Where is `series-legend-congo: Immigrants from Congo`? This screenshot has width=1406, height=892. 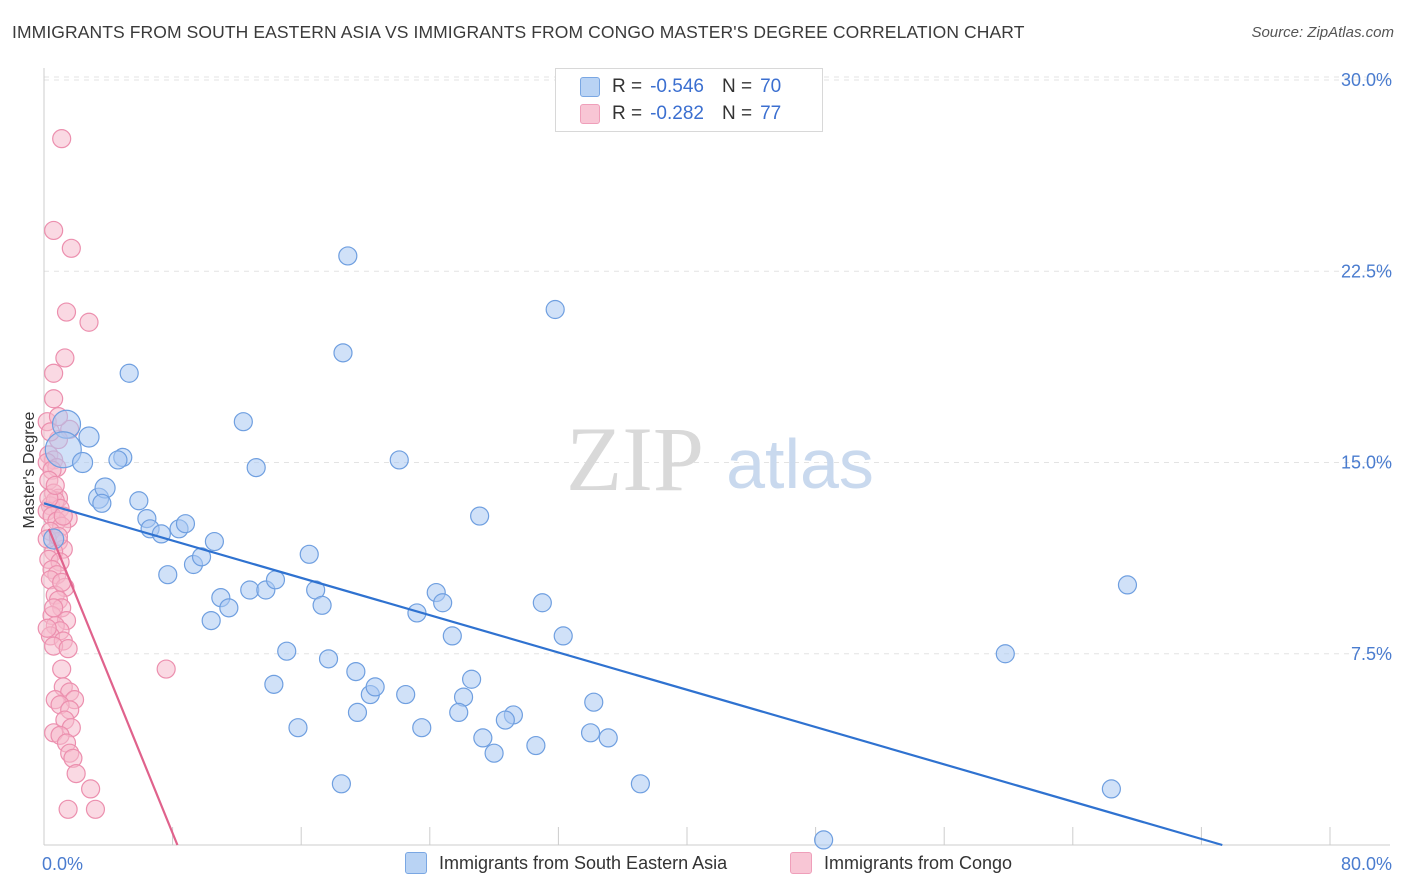
series-legend-congo: Immigrants from Congo is located at coordinates (901, 863).